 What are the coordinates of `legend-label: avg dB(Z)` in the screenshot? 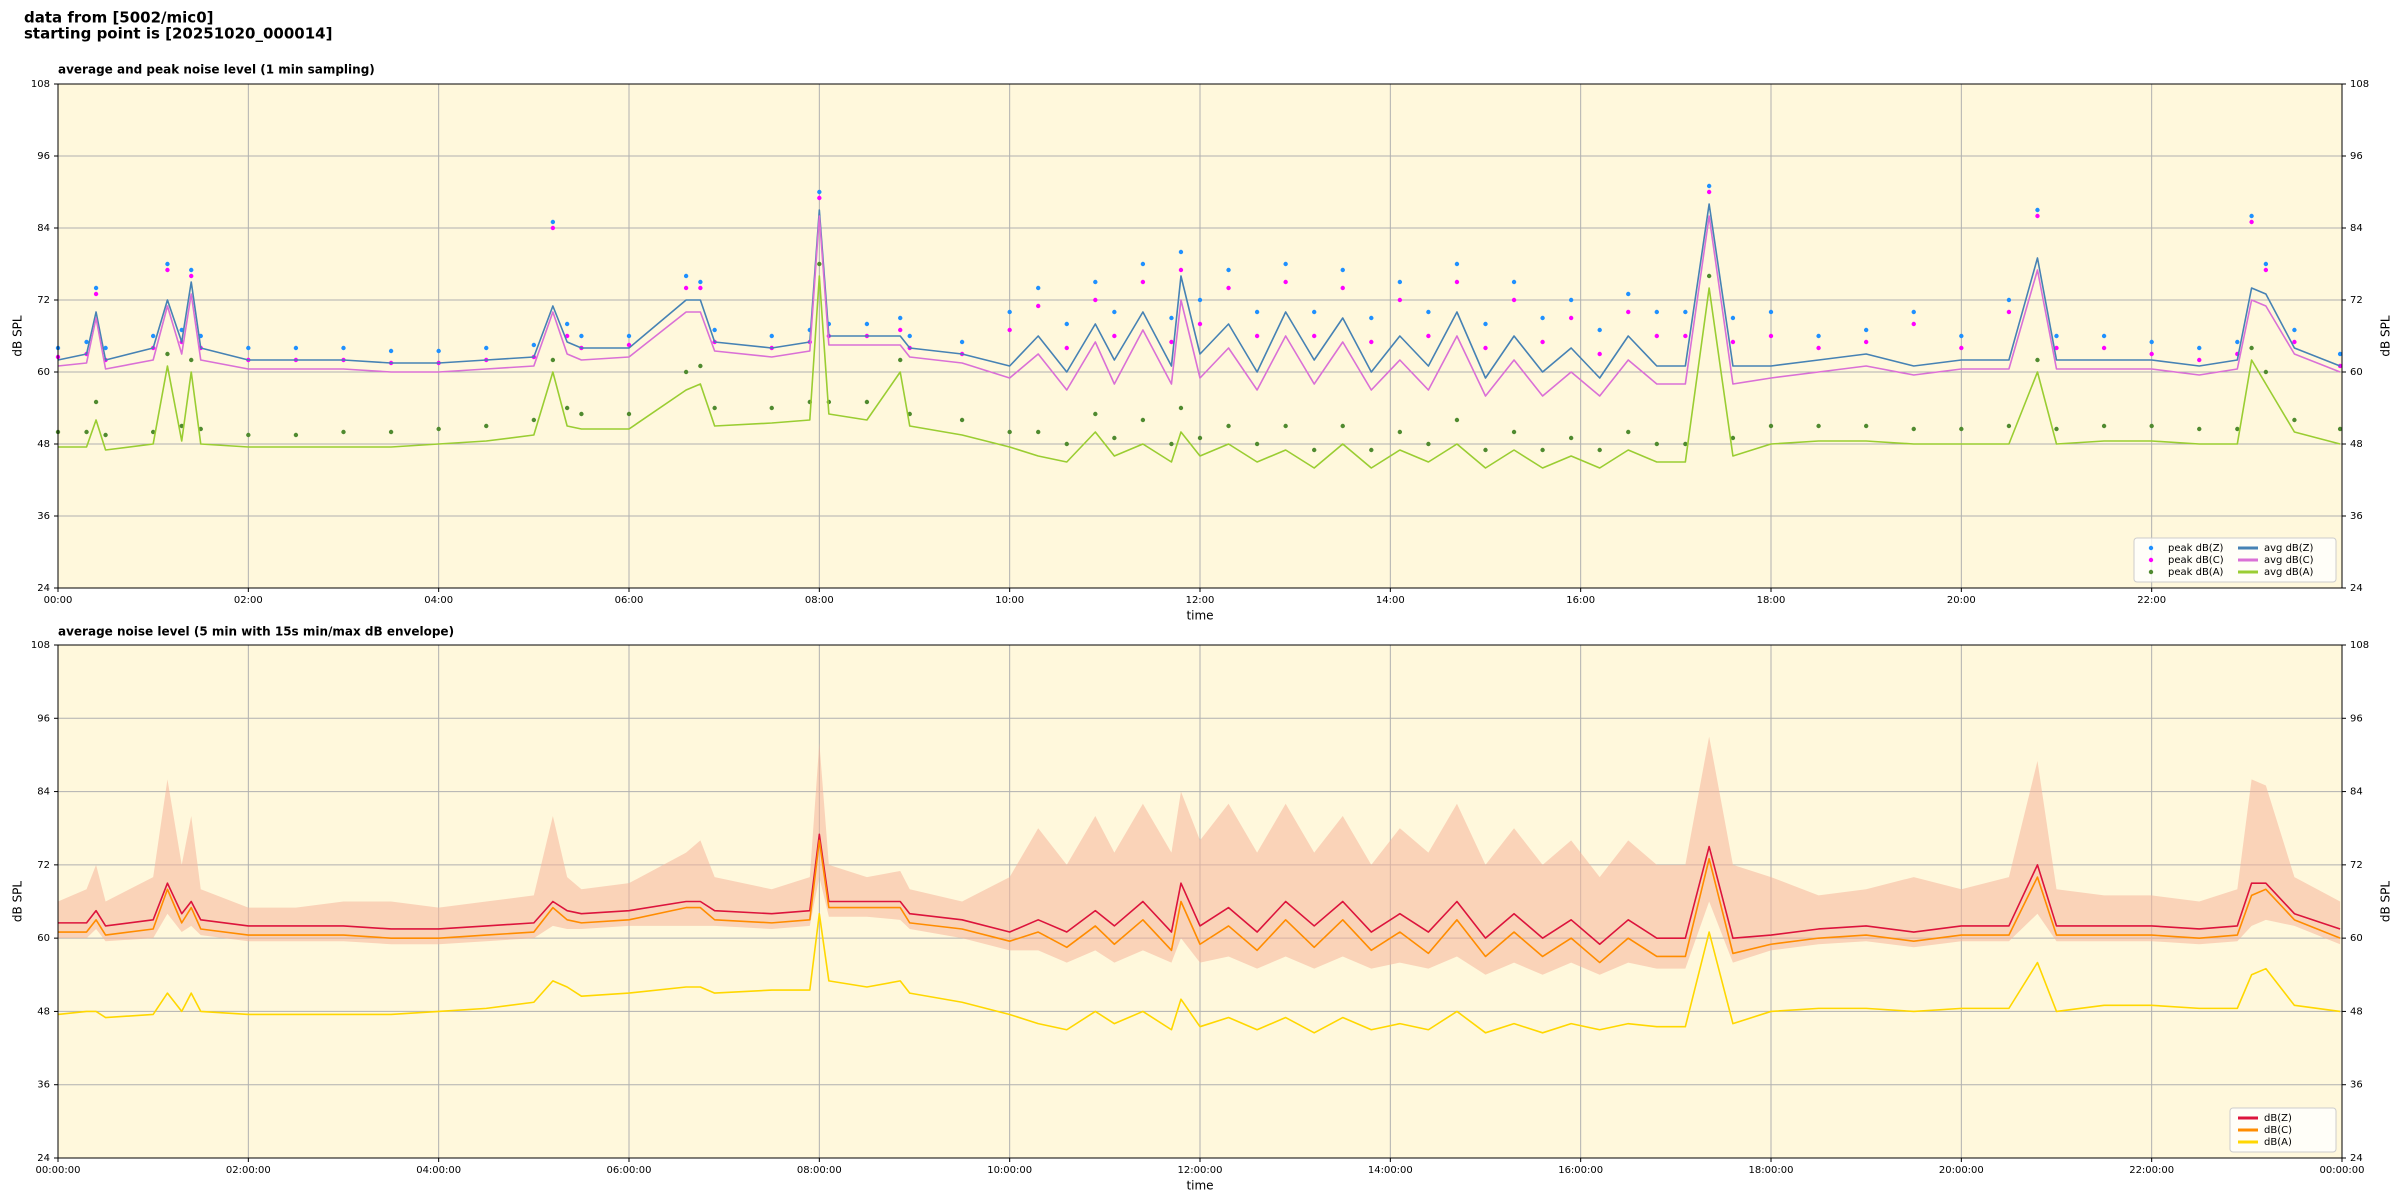 It's located at (2289, 548).